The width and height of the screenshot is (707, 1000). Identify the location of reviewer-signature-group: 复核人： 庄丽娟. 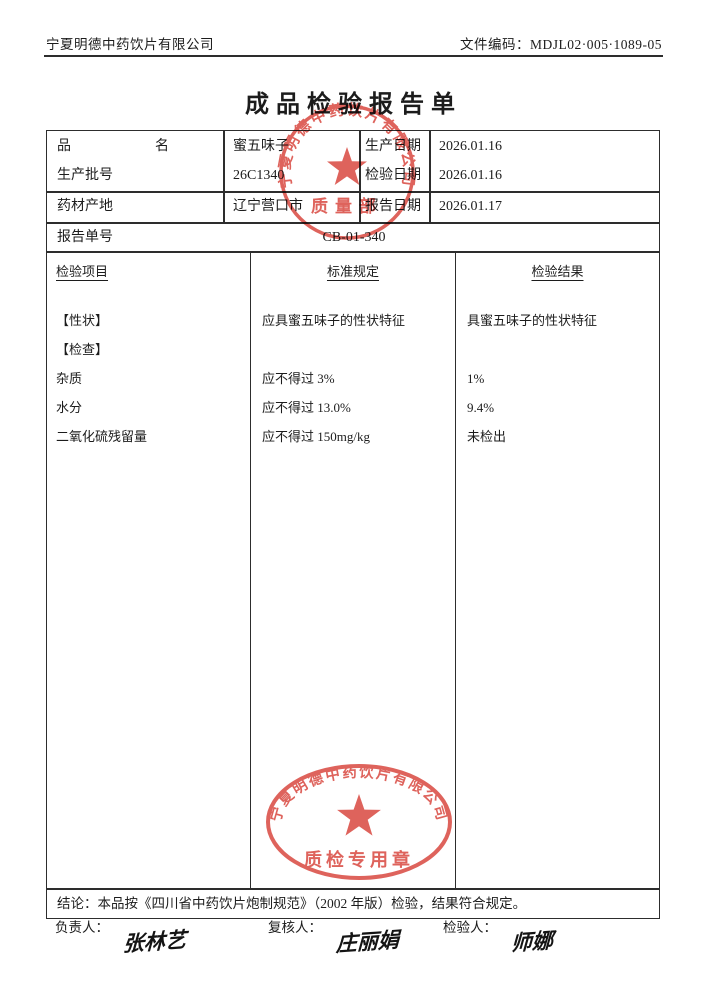
(333, 936).